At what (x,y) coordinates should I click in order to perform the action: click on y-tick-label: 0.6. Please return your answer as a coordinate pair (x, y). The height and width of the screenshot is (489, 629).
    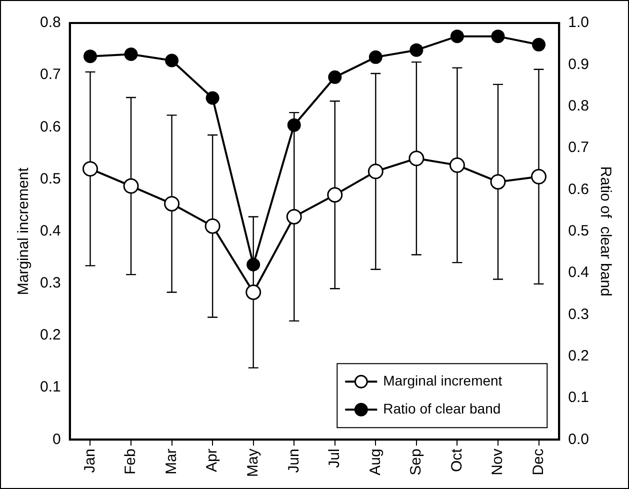
    Looking at the image, I should click on (50, 127).